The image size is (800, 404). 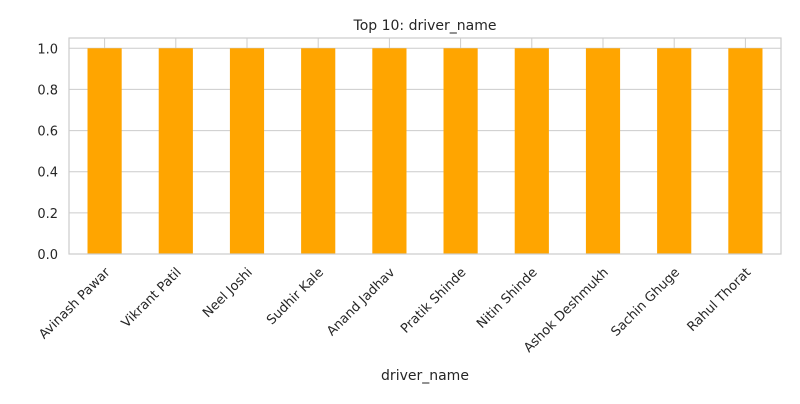 I want to click on chart-title: Top 10: driver_name, so click(x=425, y=26).